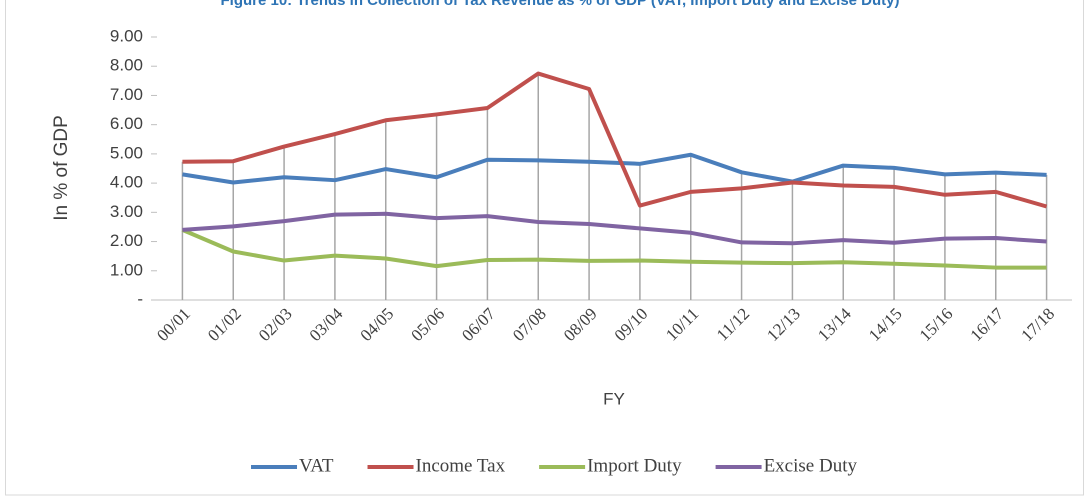 The width and height of the screenshot is (1089, 498). I want to click on y-tick-label: 5.00, so click(126, 152).